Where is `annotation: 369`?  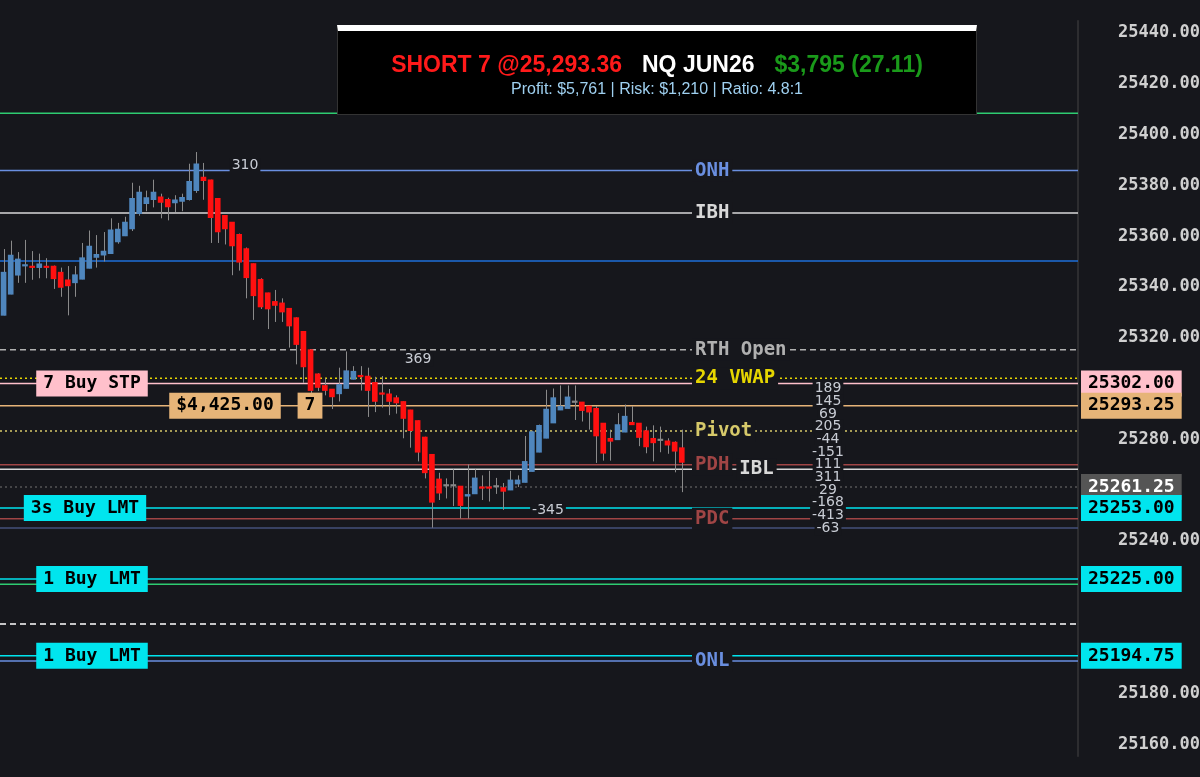 annotation: 369 is located at coordinates (418, 358).